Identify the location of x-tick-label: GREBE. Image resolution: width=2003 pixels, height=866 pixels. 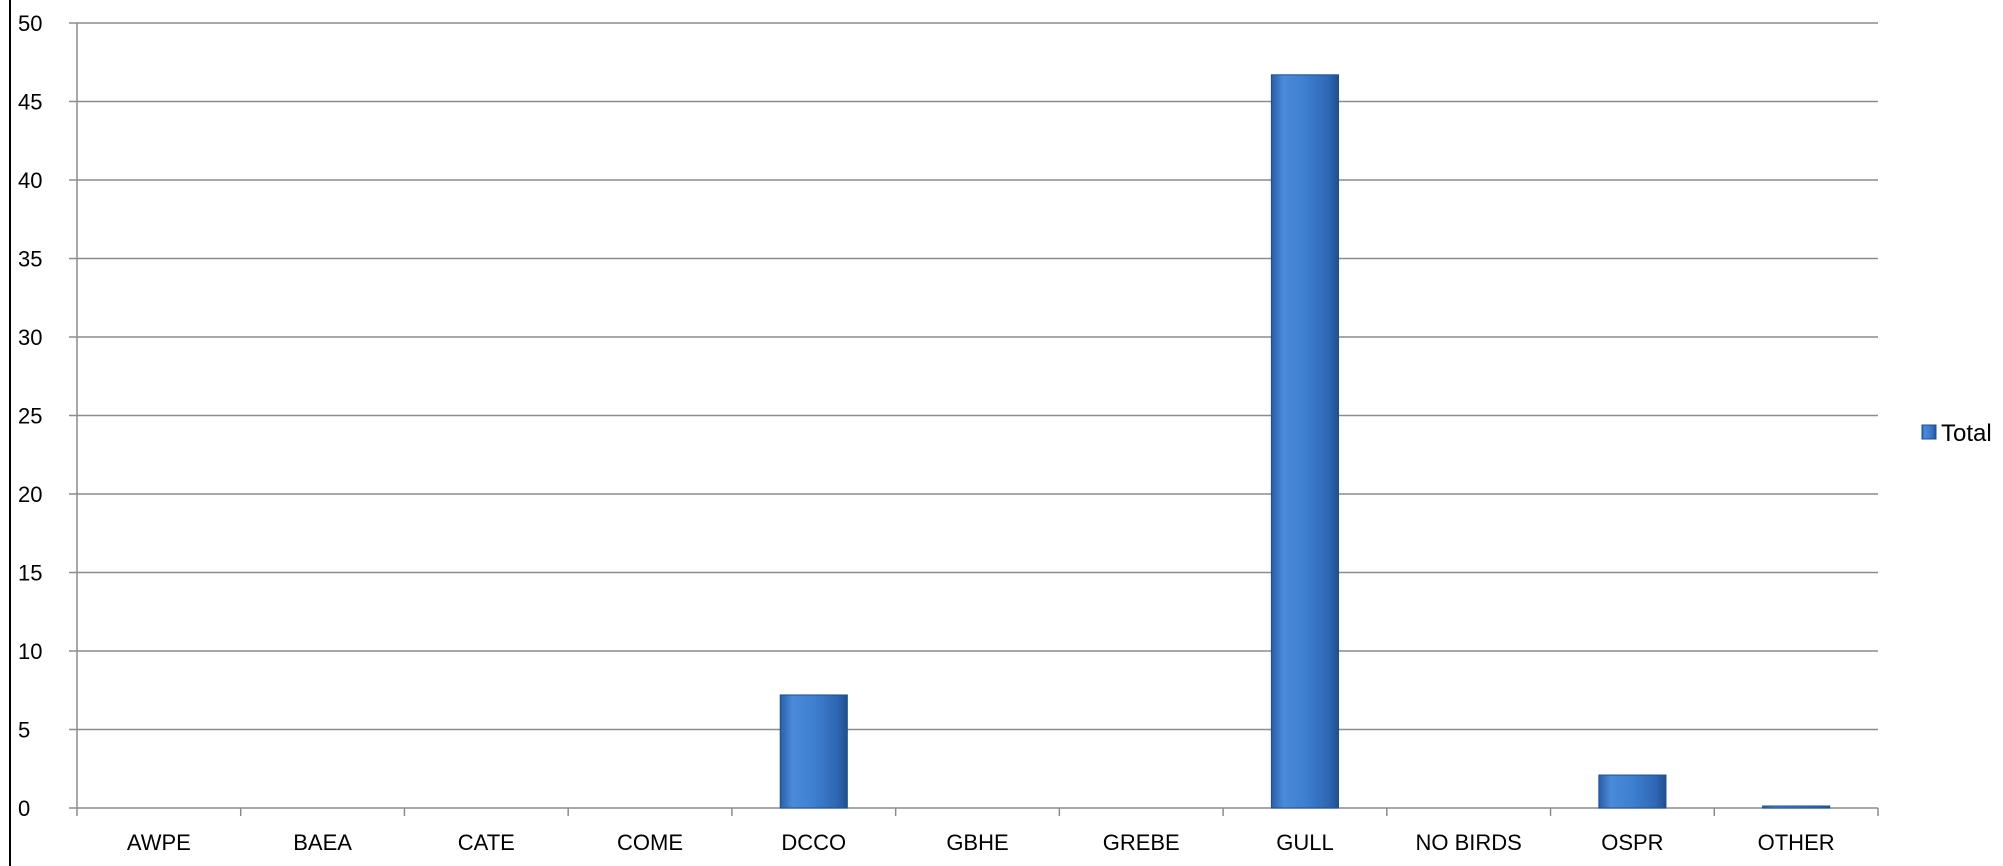
(1141, 842).